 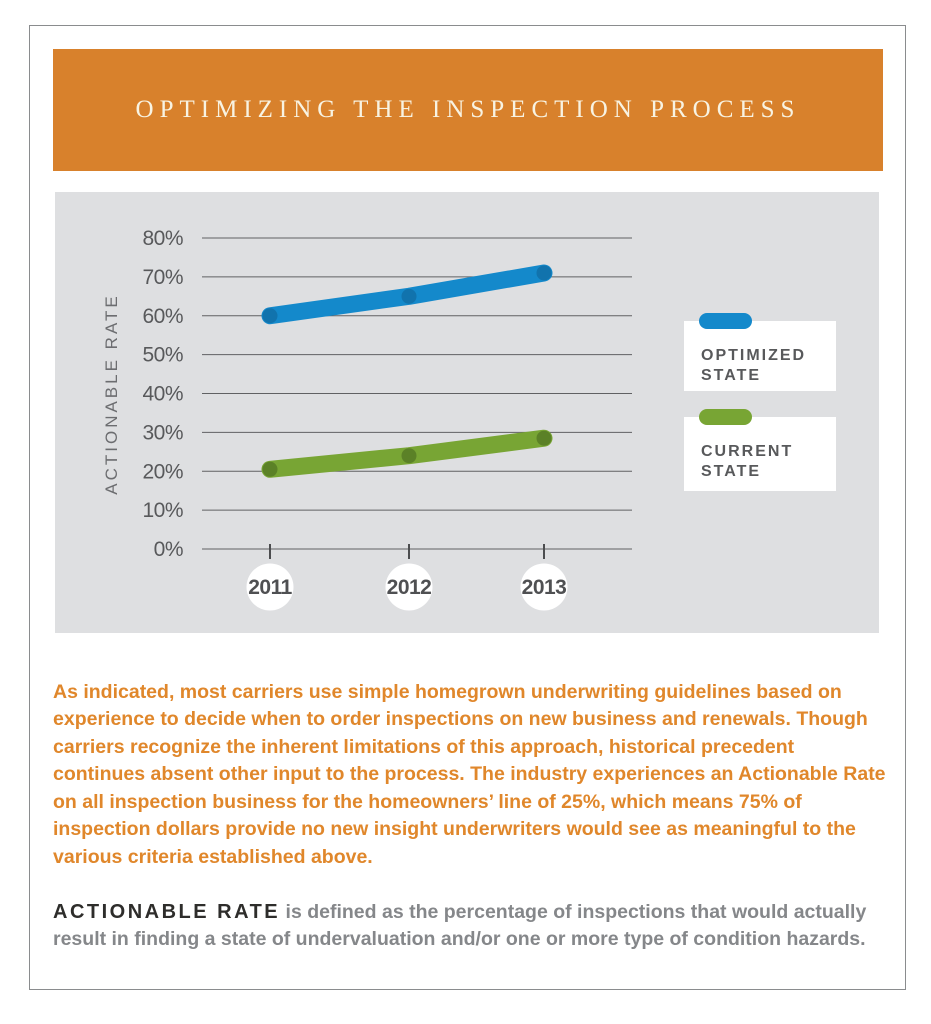 I want to click on y-tick-label: 80%, so click(x=162, y=238).